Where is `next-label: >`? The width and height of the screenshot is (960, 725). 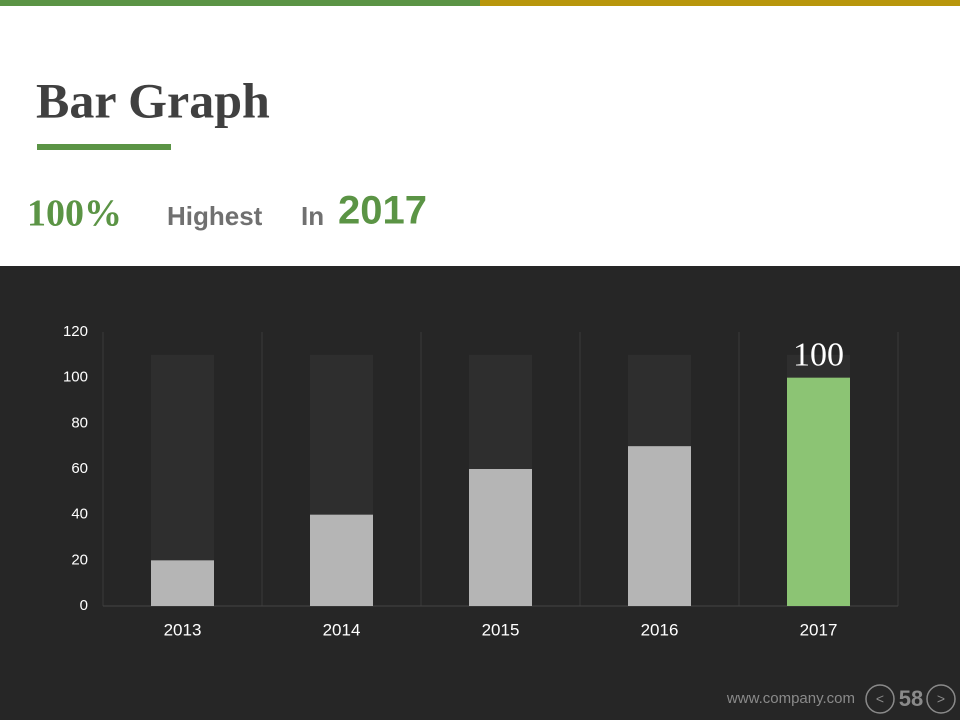 next-label: > is located at coordinates (941, 699).